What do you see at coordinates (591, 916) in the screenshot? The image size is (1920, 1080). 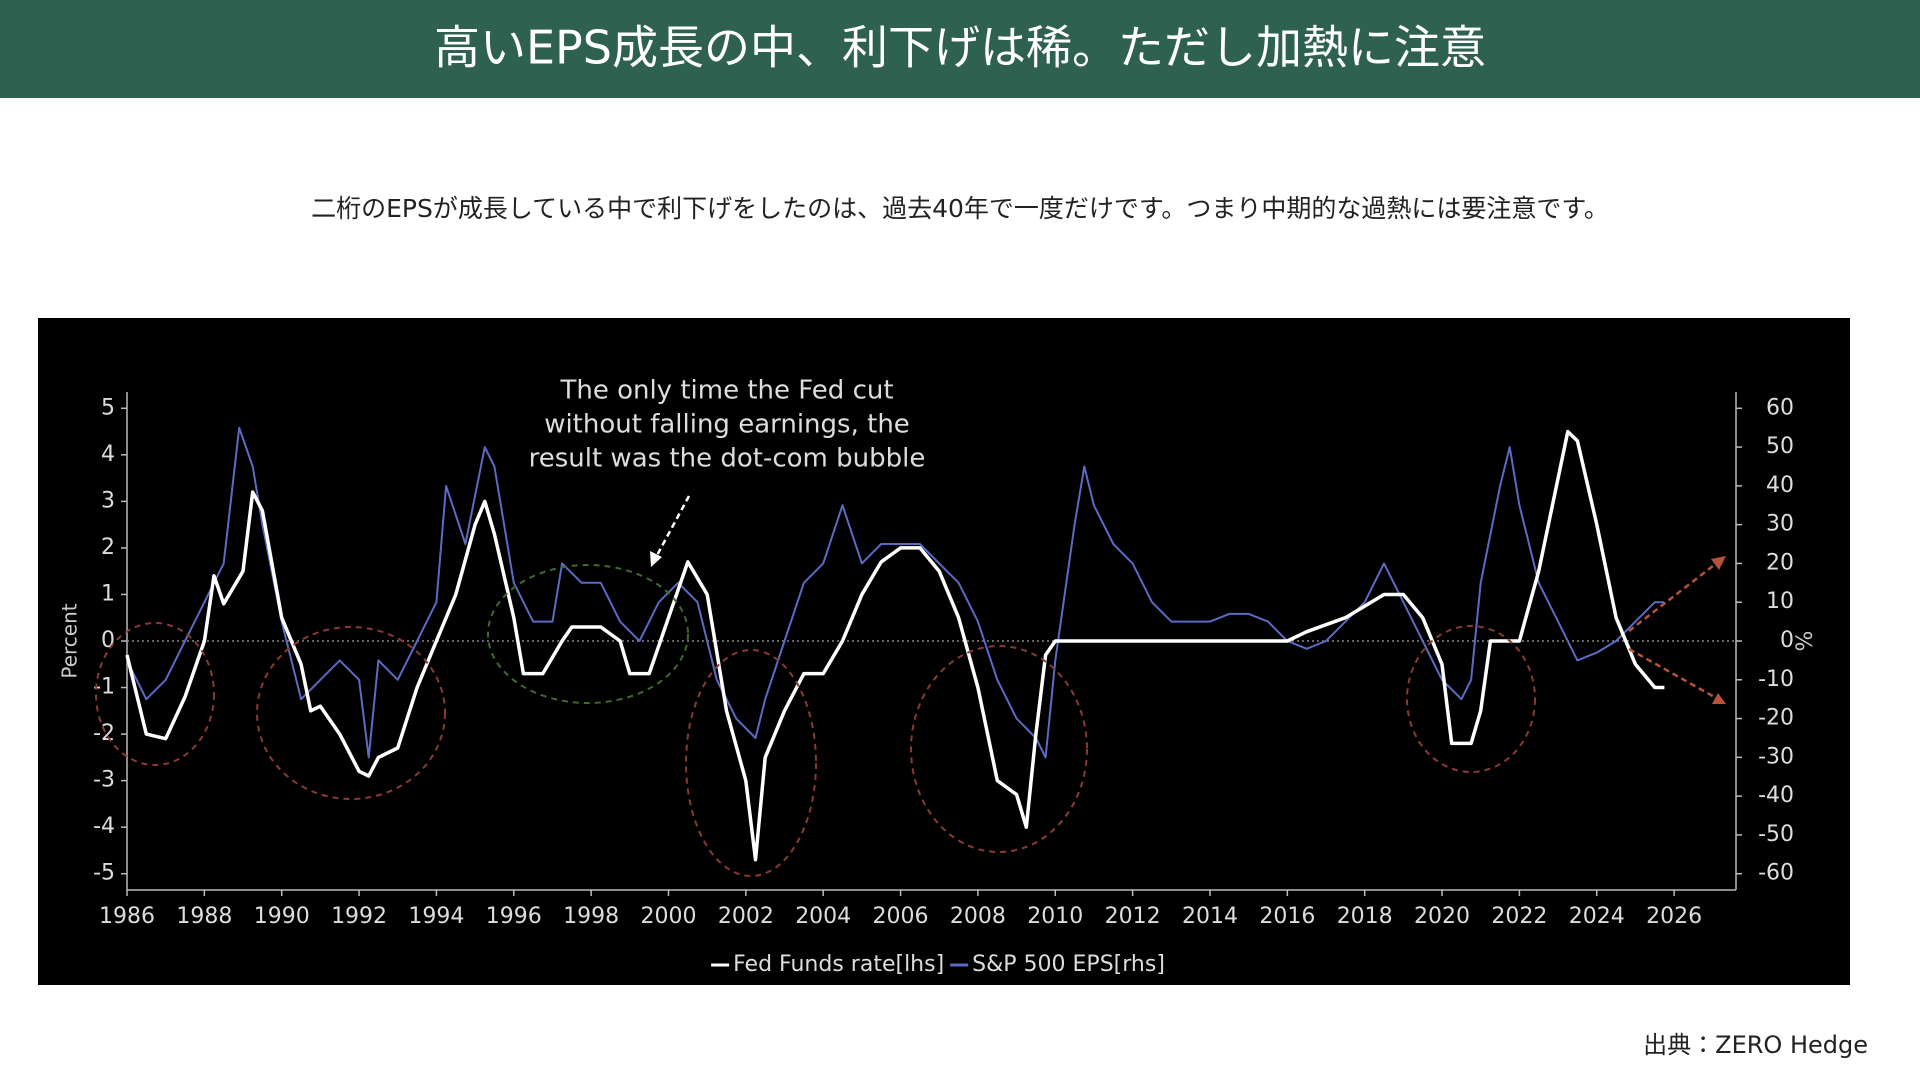 I see `x-tick-label: 1998` at bounding box center [591, 916].